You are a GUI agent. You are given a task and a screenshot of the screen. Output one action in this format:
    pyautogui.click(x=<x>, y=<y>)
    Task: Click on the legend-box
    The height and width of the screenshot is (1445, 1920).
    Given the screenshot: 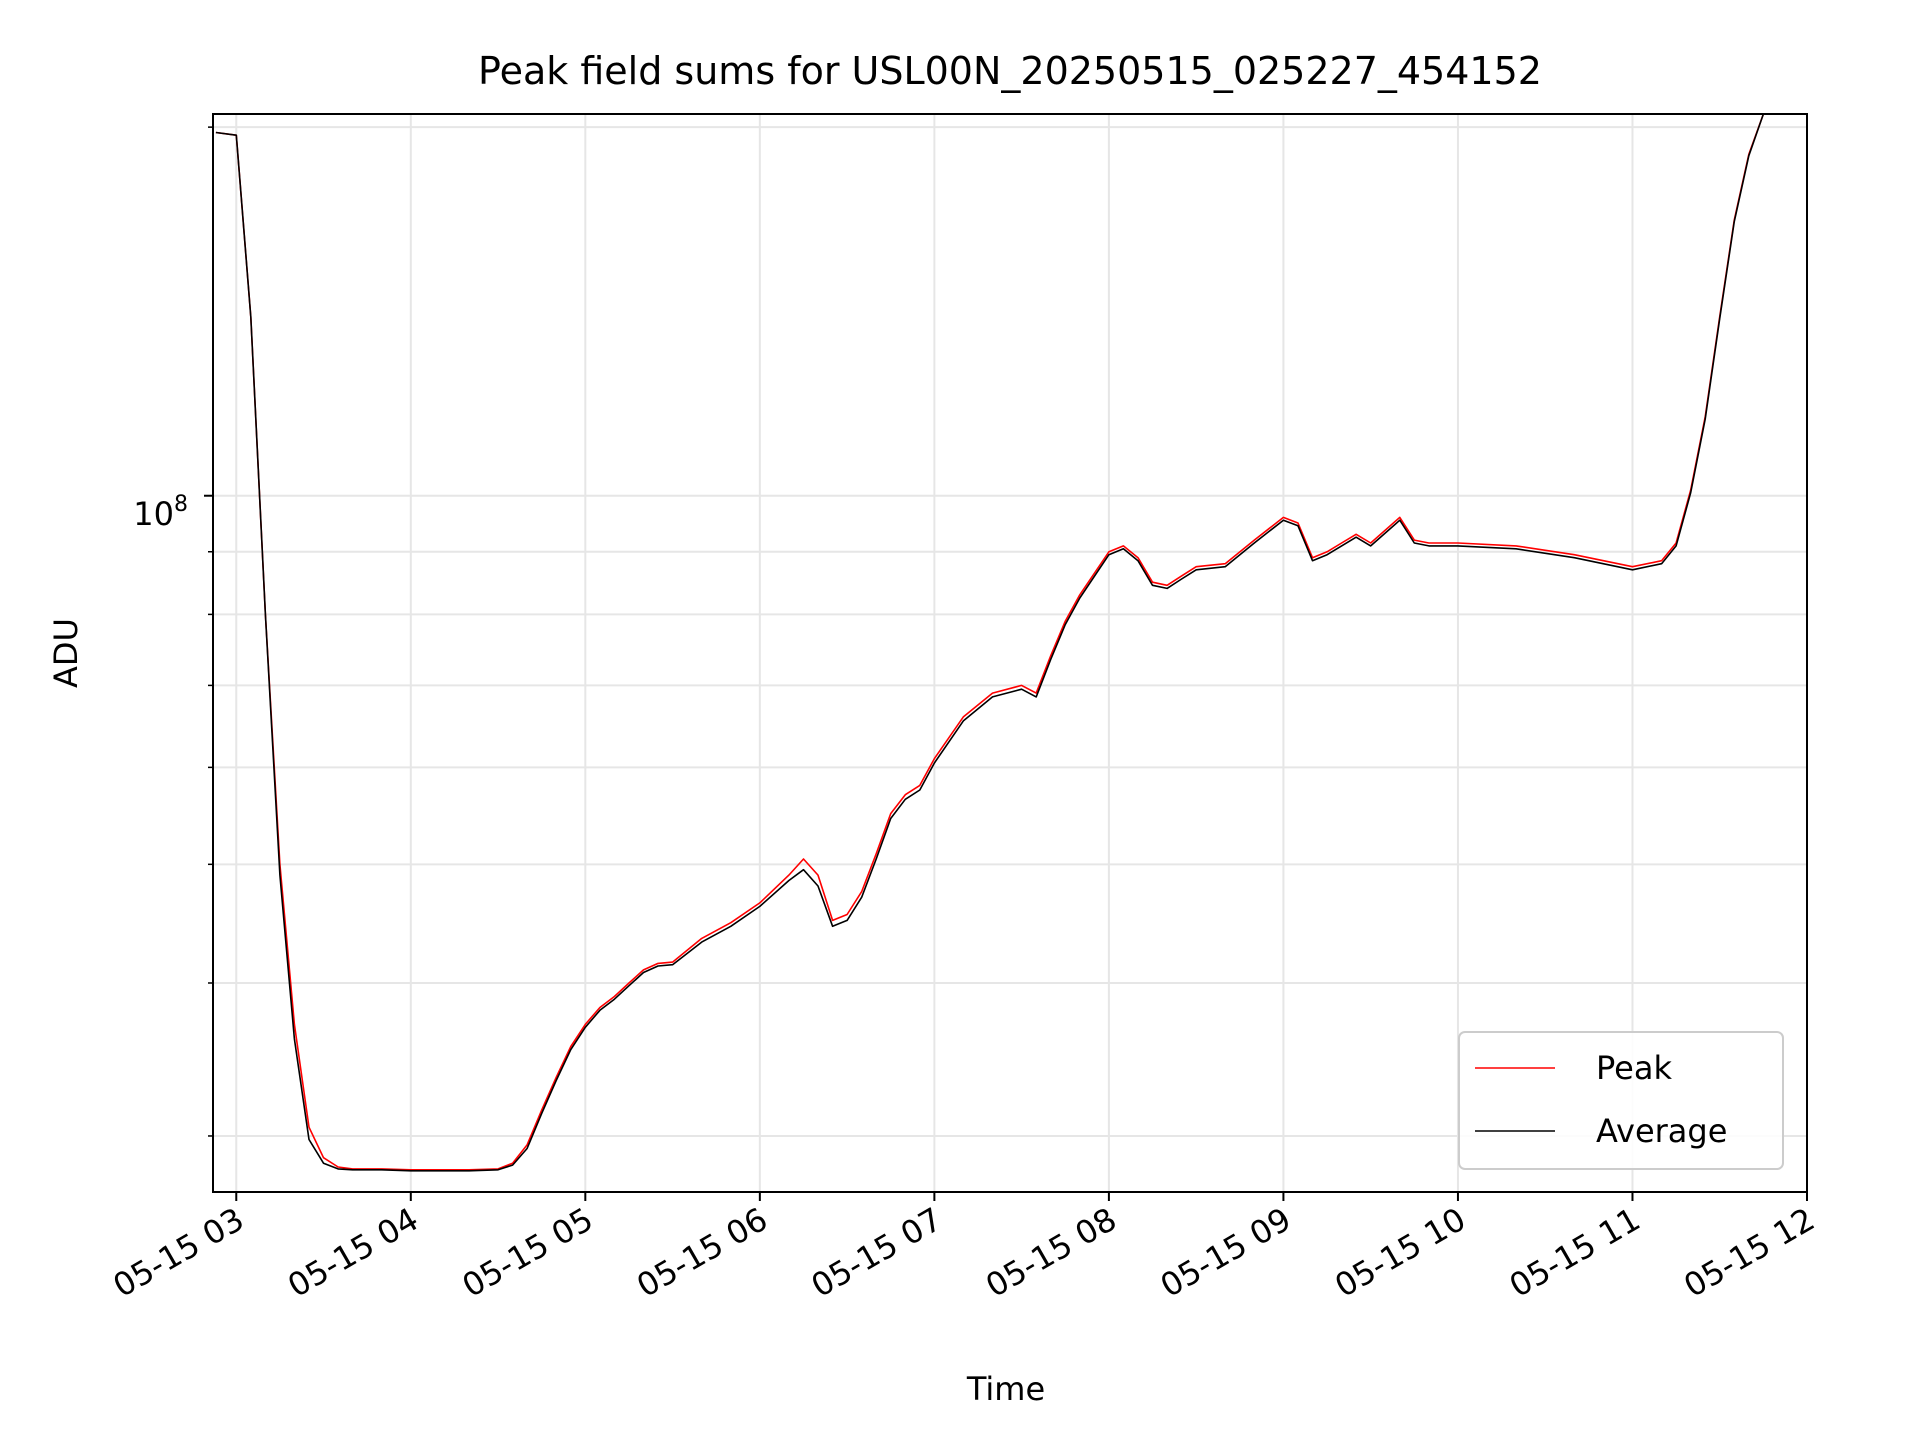 What is the action you would take?
    pyautogui.click(x=1621, y=1100)
    